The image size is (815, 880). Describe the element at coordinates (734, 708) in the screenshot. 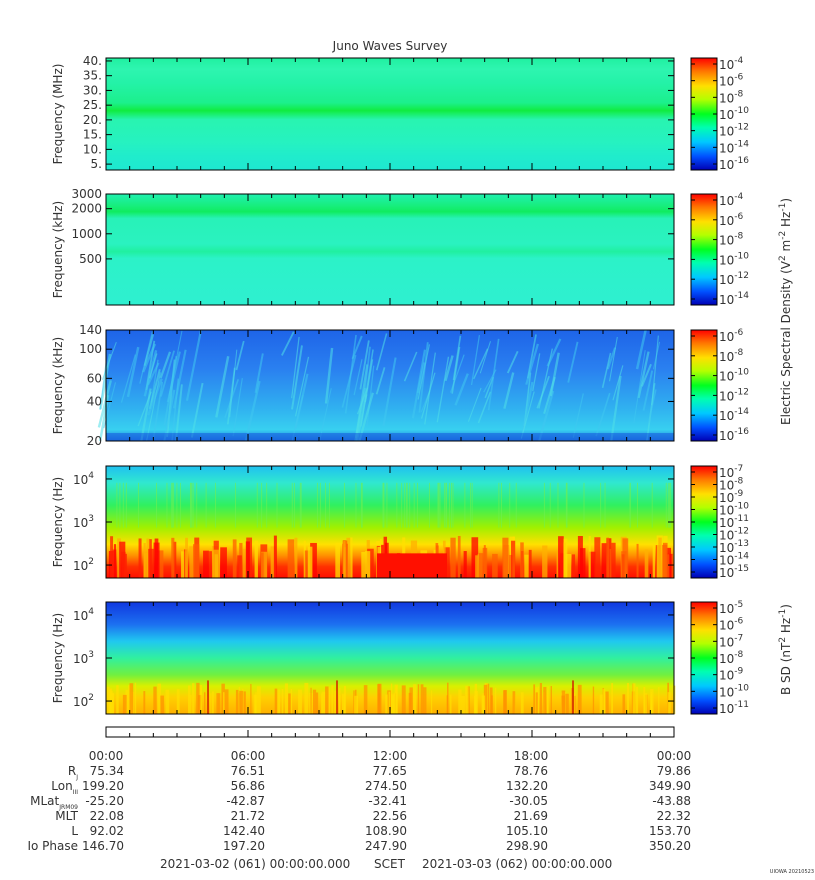

I see `colorbar-tick: 10⁻¹¹` at that location.